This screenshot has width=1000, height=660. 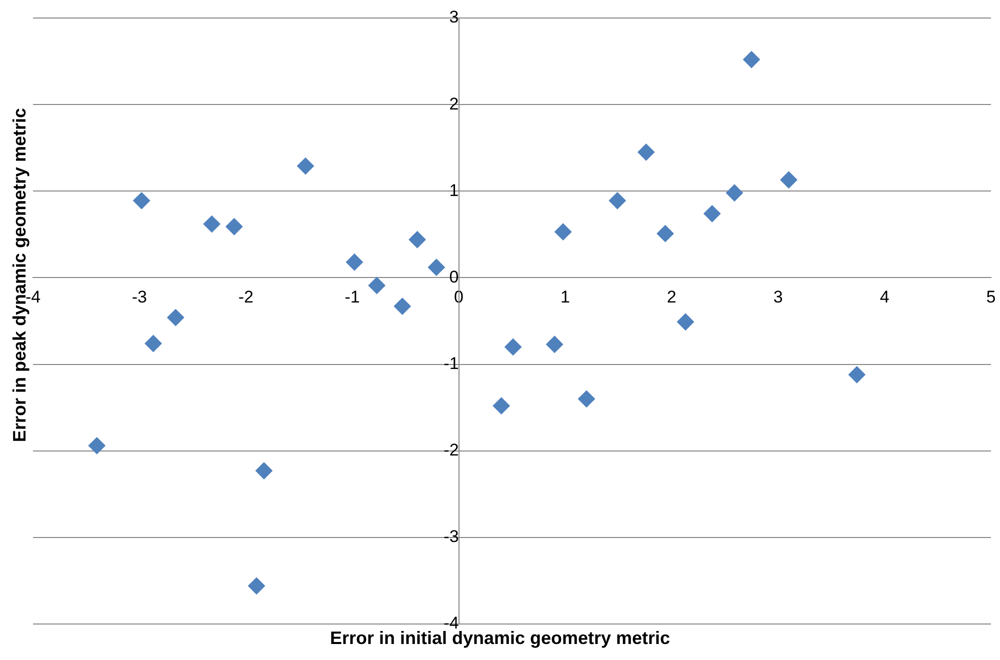 I want to click on y-tick-label: 2, so click(x=454, y=104).